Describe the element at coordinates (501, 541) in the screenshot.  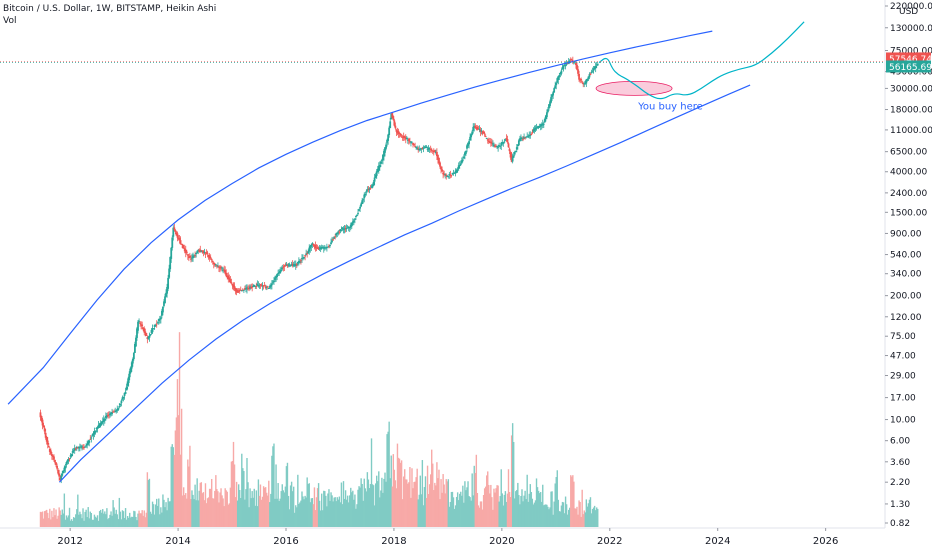
I see `x-tick-label: 2020` at that location.